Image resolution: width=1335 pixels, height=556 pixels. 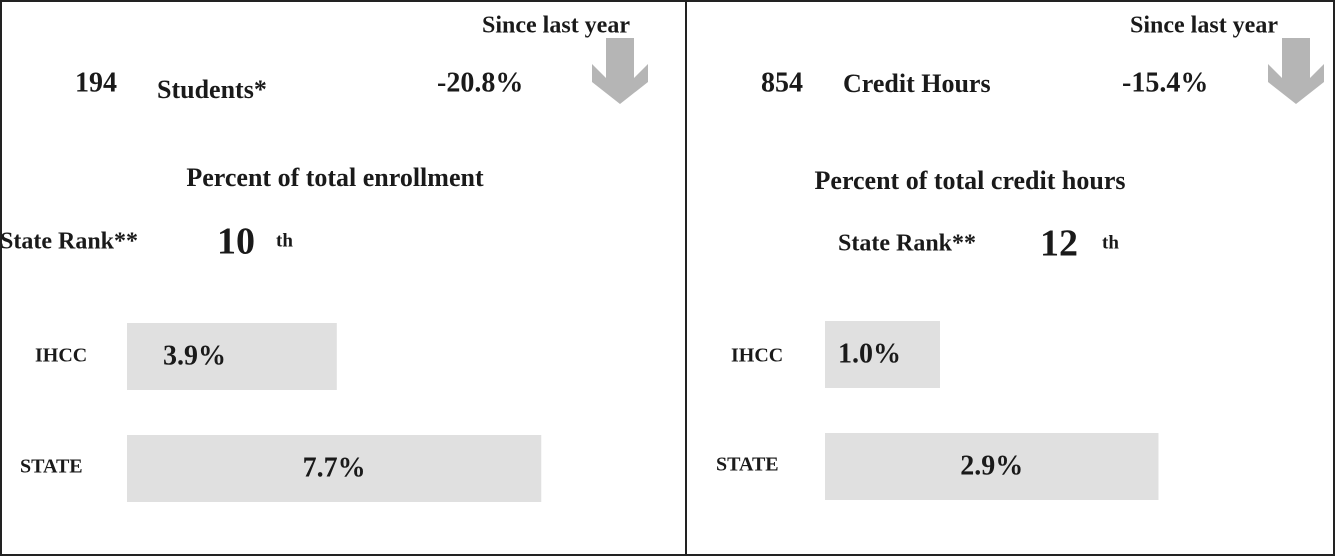 I want to click on value-label: 1.0%, so click(x=869, y=353).